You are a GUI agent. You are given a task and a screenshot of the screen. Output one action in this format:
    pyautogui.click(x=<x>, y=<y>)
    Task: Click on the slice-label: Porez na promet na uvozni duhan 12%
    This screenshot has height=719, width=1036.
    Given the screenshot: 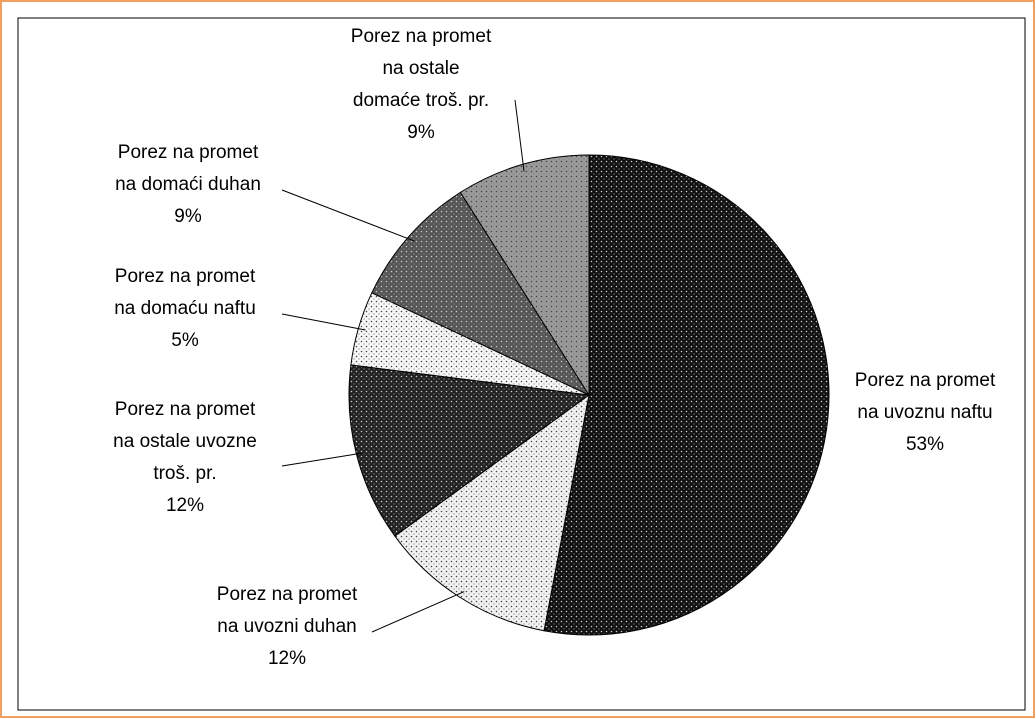 What is the action you would take?
    pyautogui.click(x=287, y=626)
    